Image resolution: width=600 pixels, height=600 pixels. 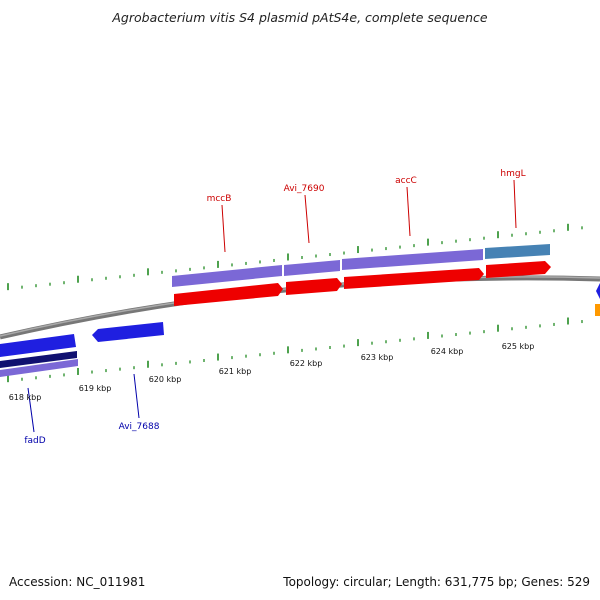 I want to click on kbp-label-619: 619 kbp, so click(x=95, y=388).